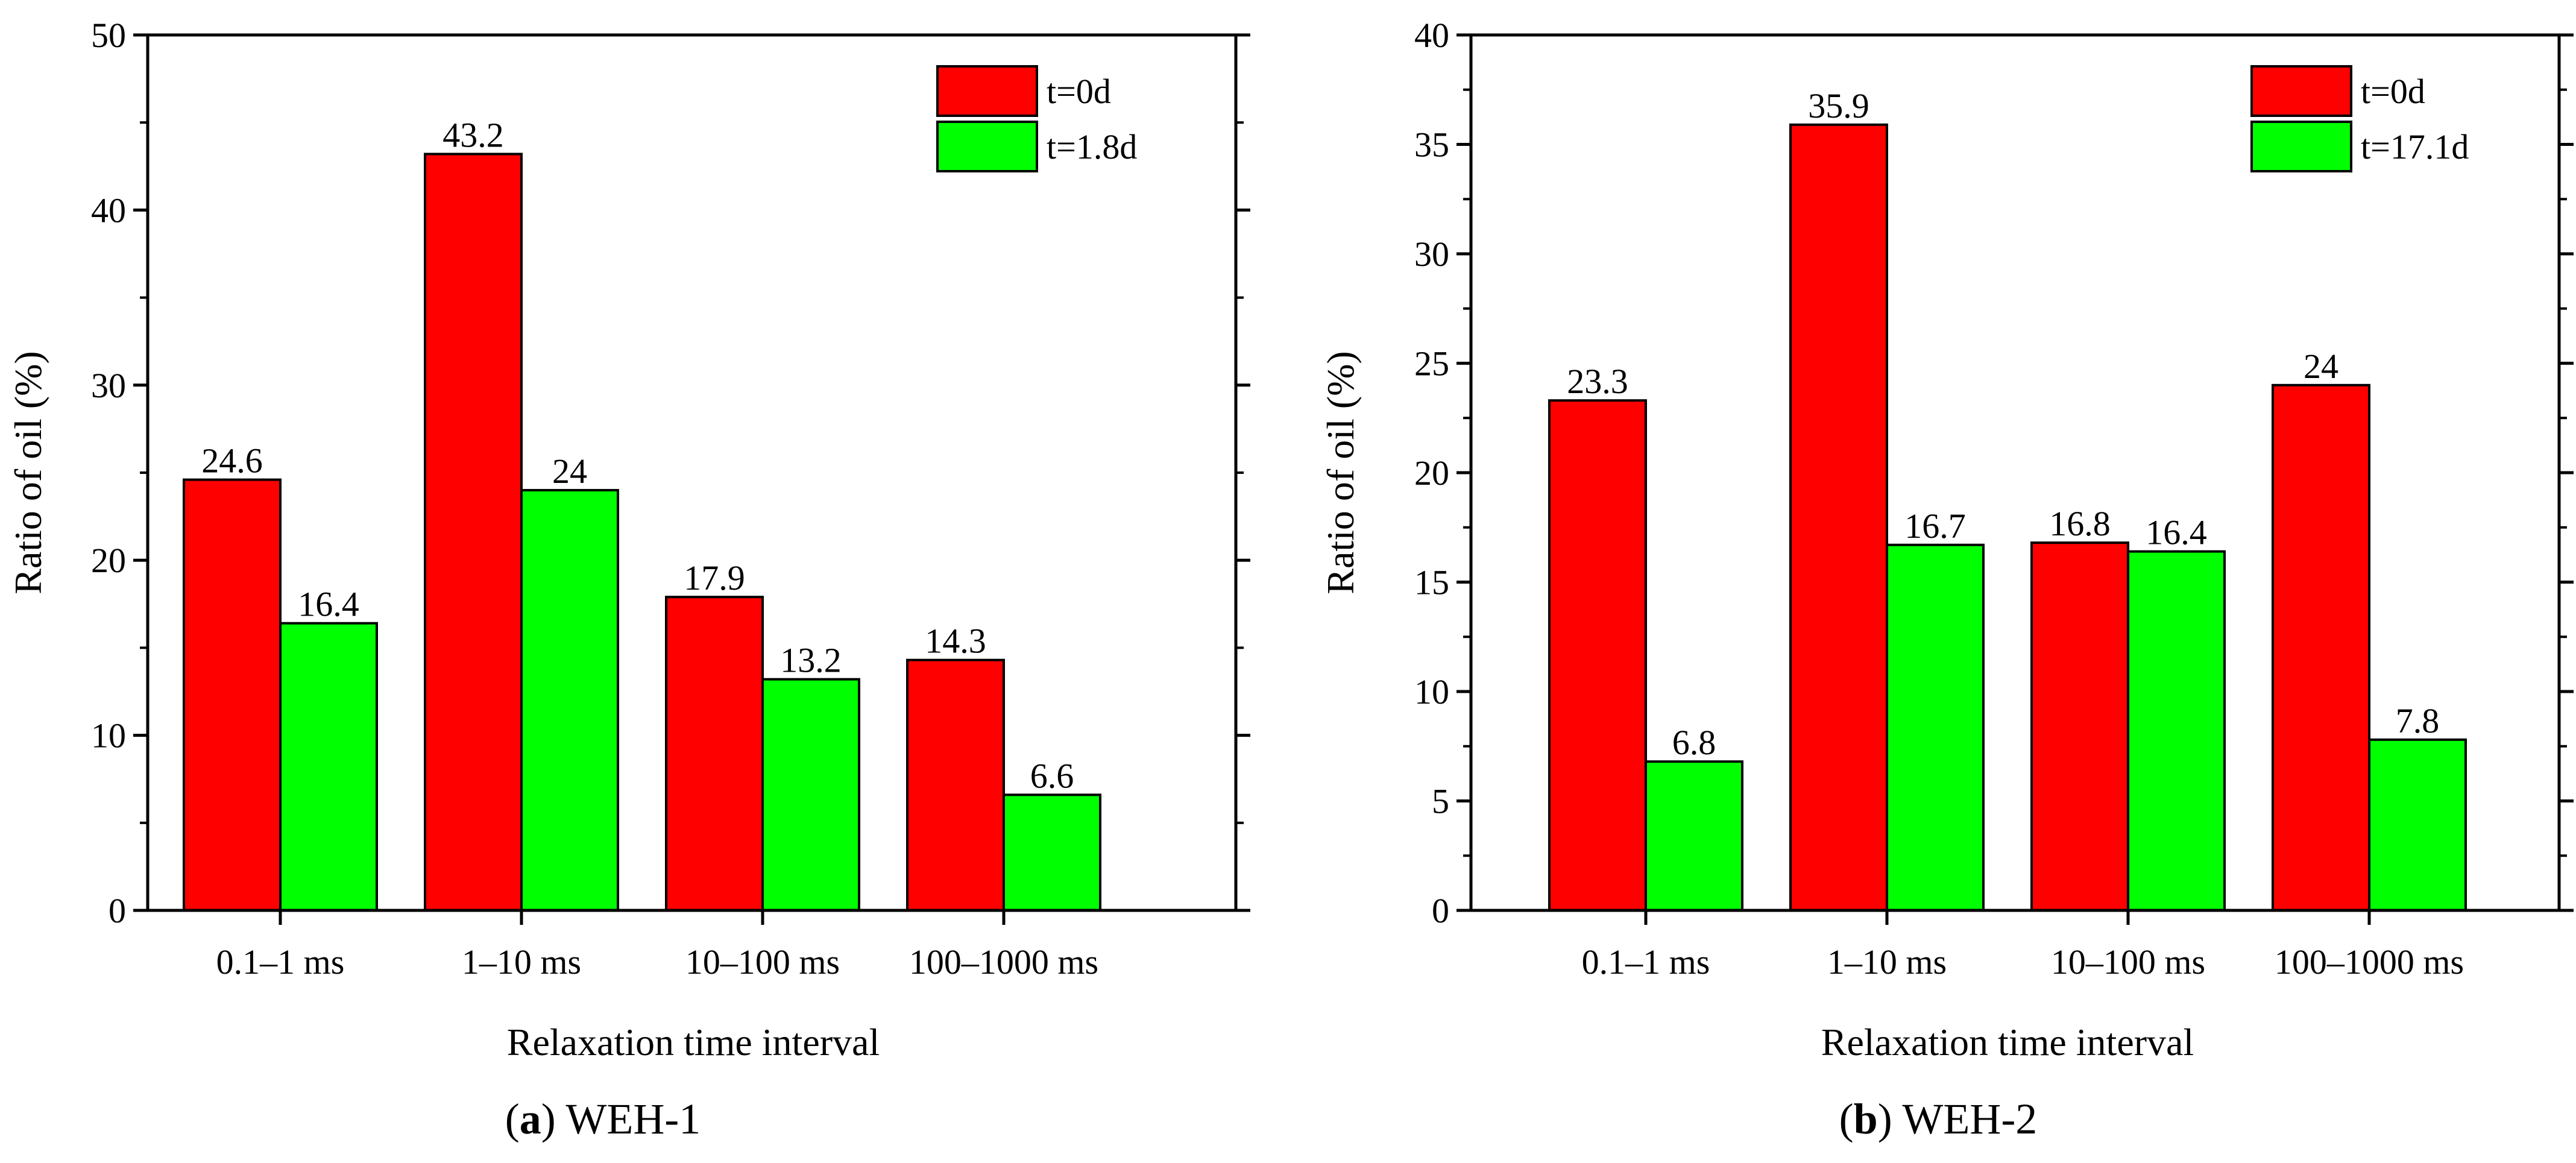 The image size is (2576, 1163). What do you see at coordinates (1440, 802) in the screenshot?
I see `y-tick-label: 5` at bounding box center [1440, 802].